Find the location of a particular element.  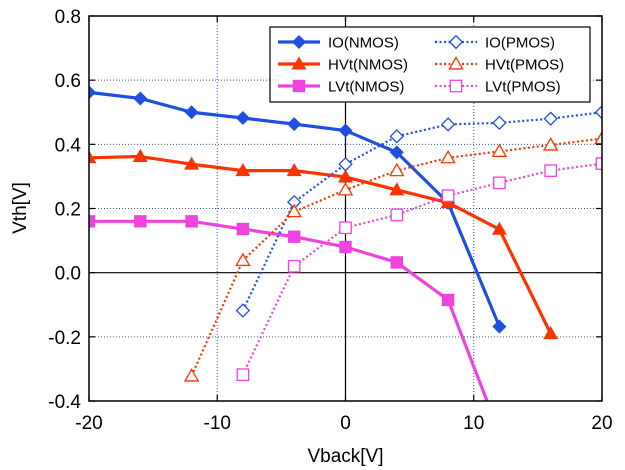

y-tick-label: 0.6 is located at coordinates (68, 81).